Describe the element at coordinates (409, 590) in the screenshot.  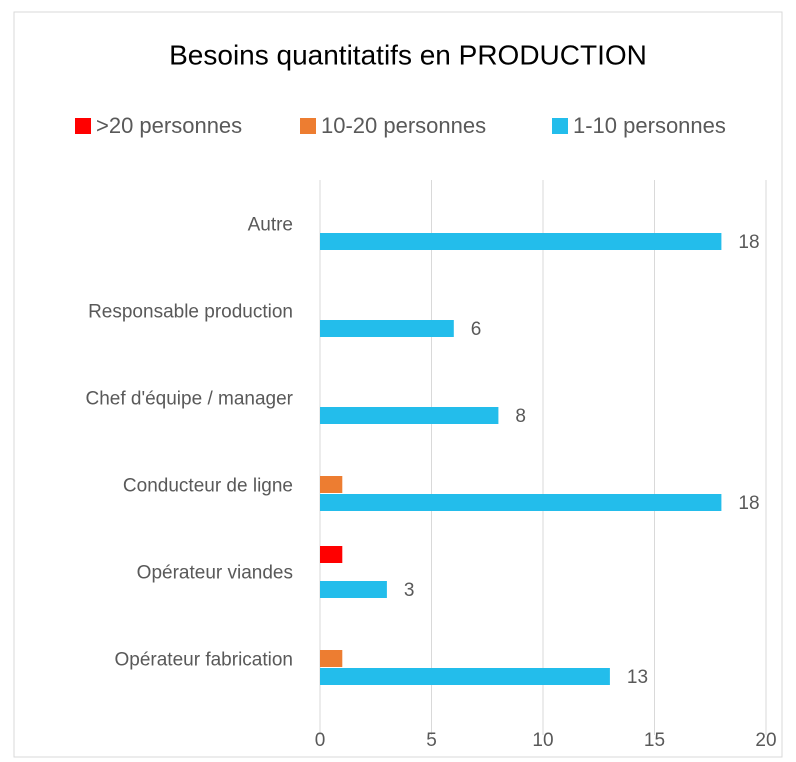
I see `data-label: 3` at that location.